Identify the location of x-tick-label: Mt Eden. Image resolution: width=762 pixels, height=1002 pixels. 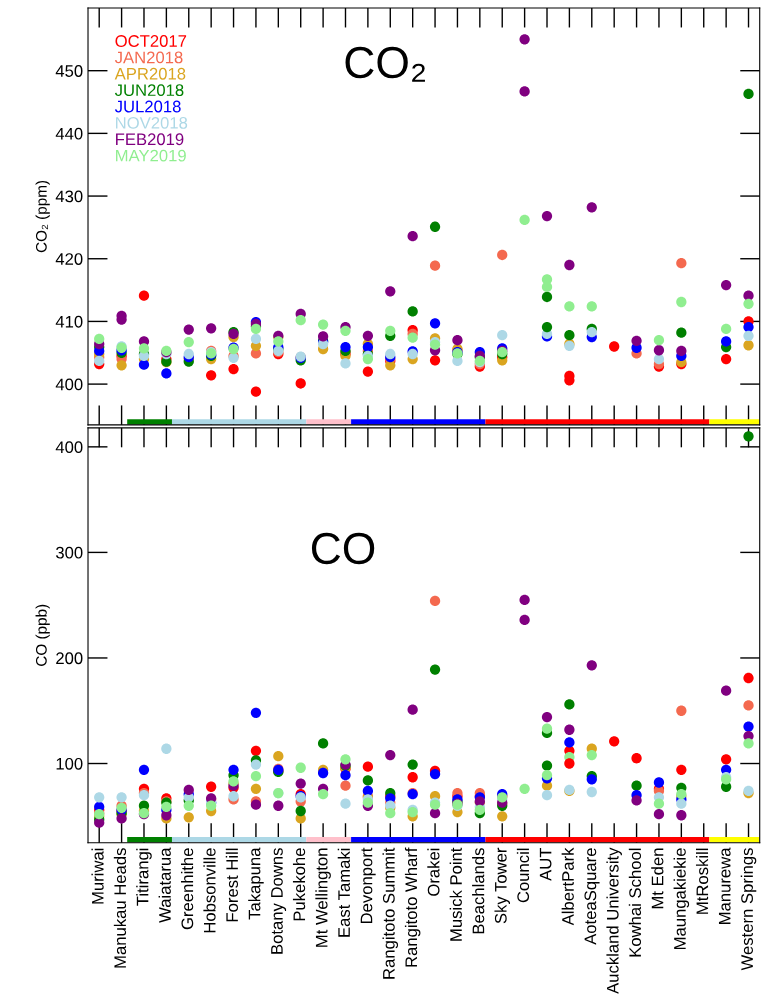
(657, 878).